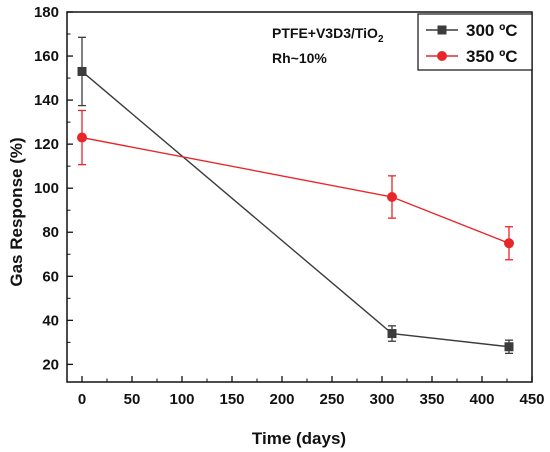 This screenshot has width=550, height=452. Describe the element at coordinates (46, 56) in the screenshot. I see `y-tick-label: 160` at that location.